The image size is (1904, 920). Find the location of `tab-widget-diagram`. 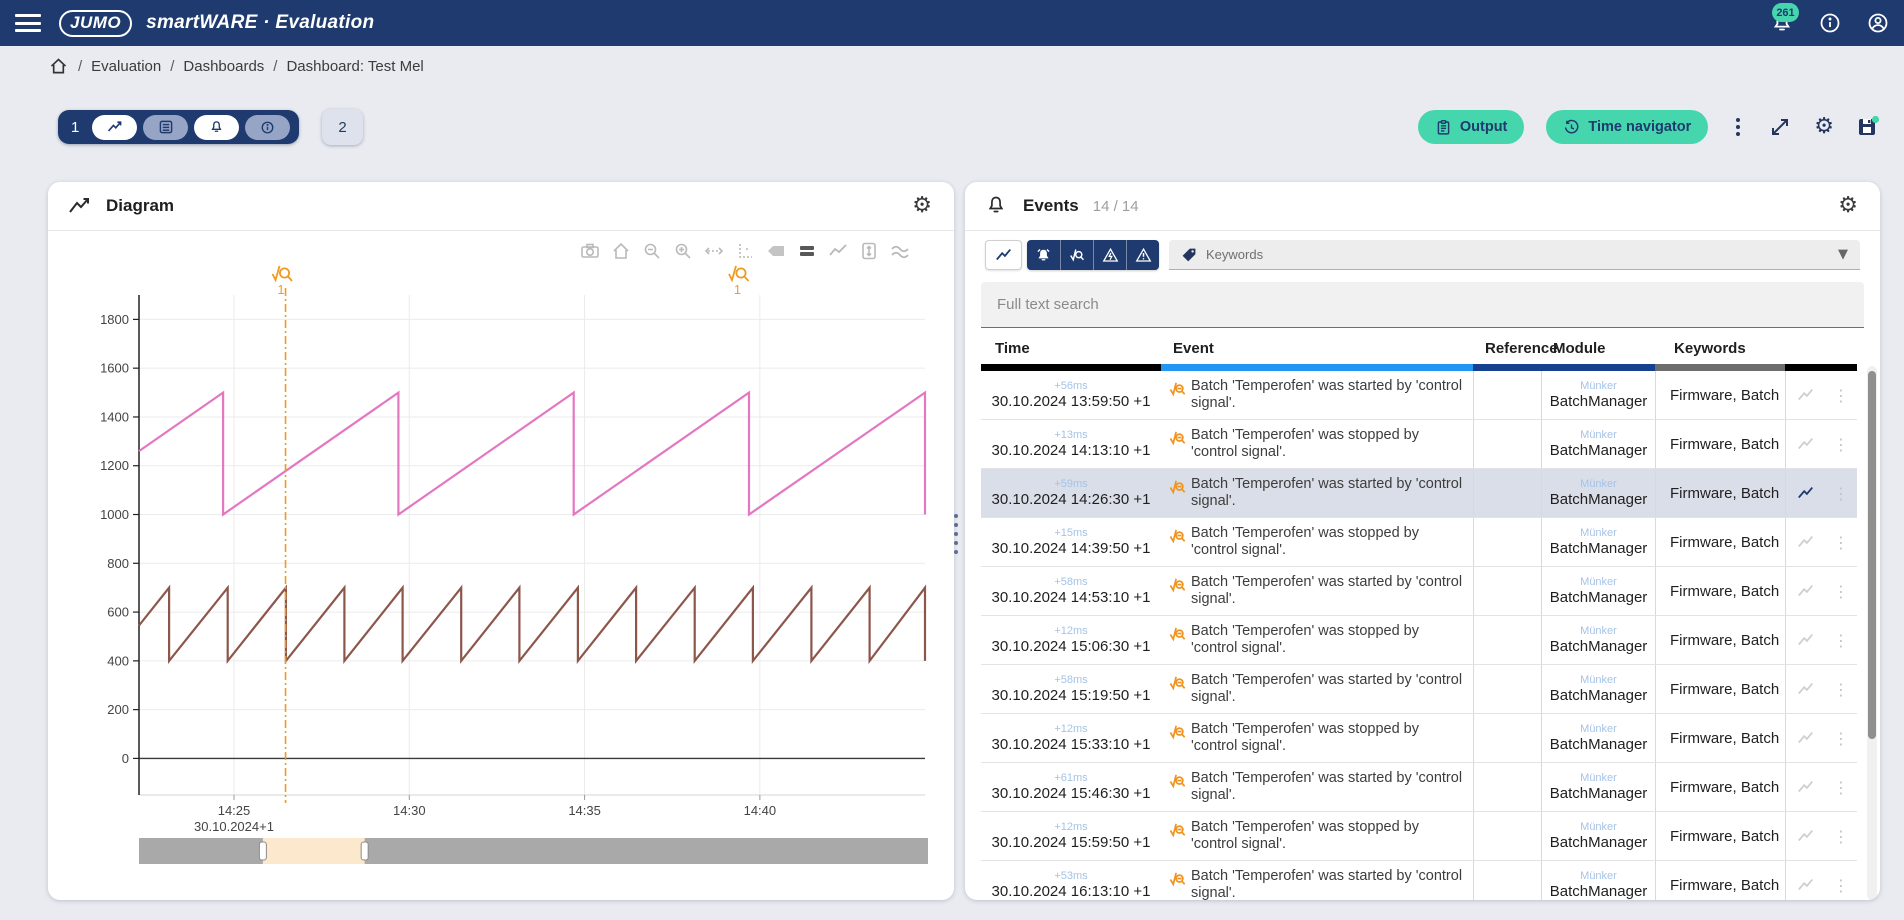

tab-widget-diagram is located at coordinates (115, 127).